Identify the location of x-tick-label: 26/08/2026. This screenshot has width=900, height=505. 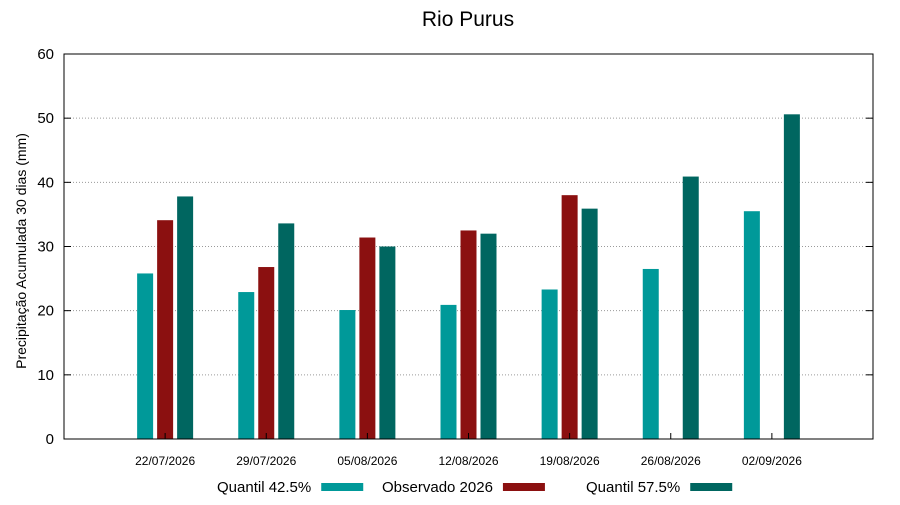
(671, 461).